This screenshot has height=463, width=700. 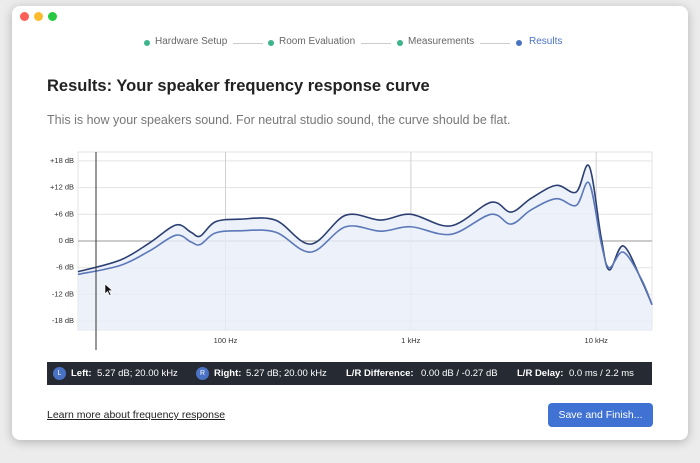 I want to click on step: Room Evaluation, so click(x=317, y=41).